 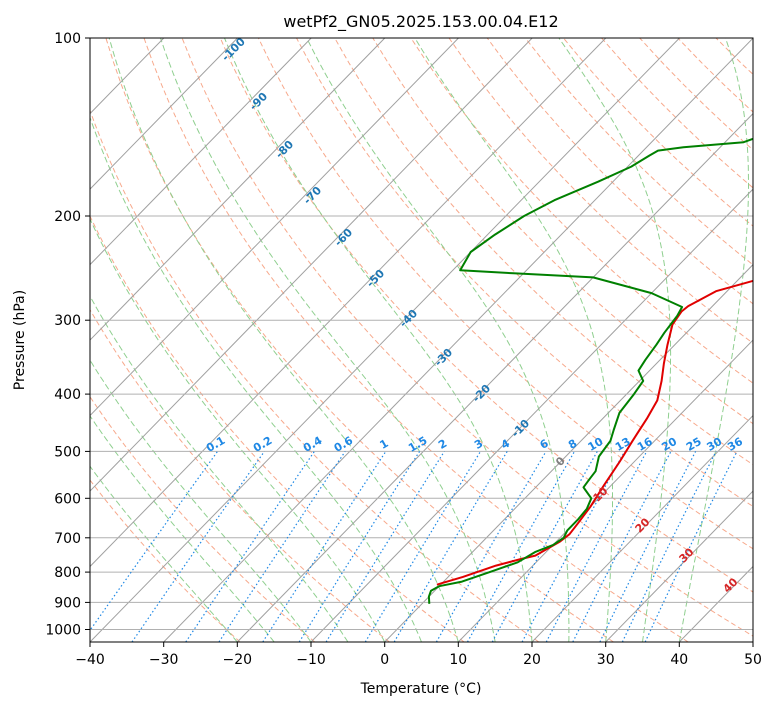 I want to click on x-tick-label: 40, so click(x=679, y=660).